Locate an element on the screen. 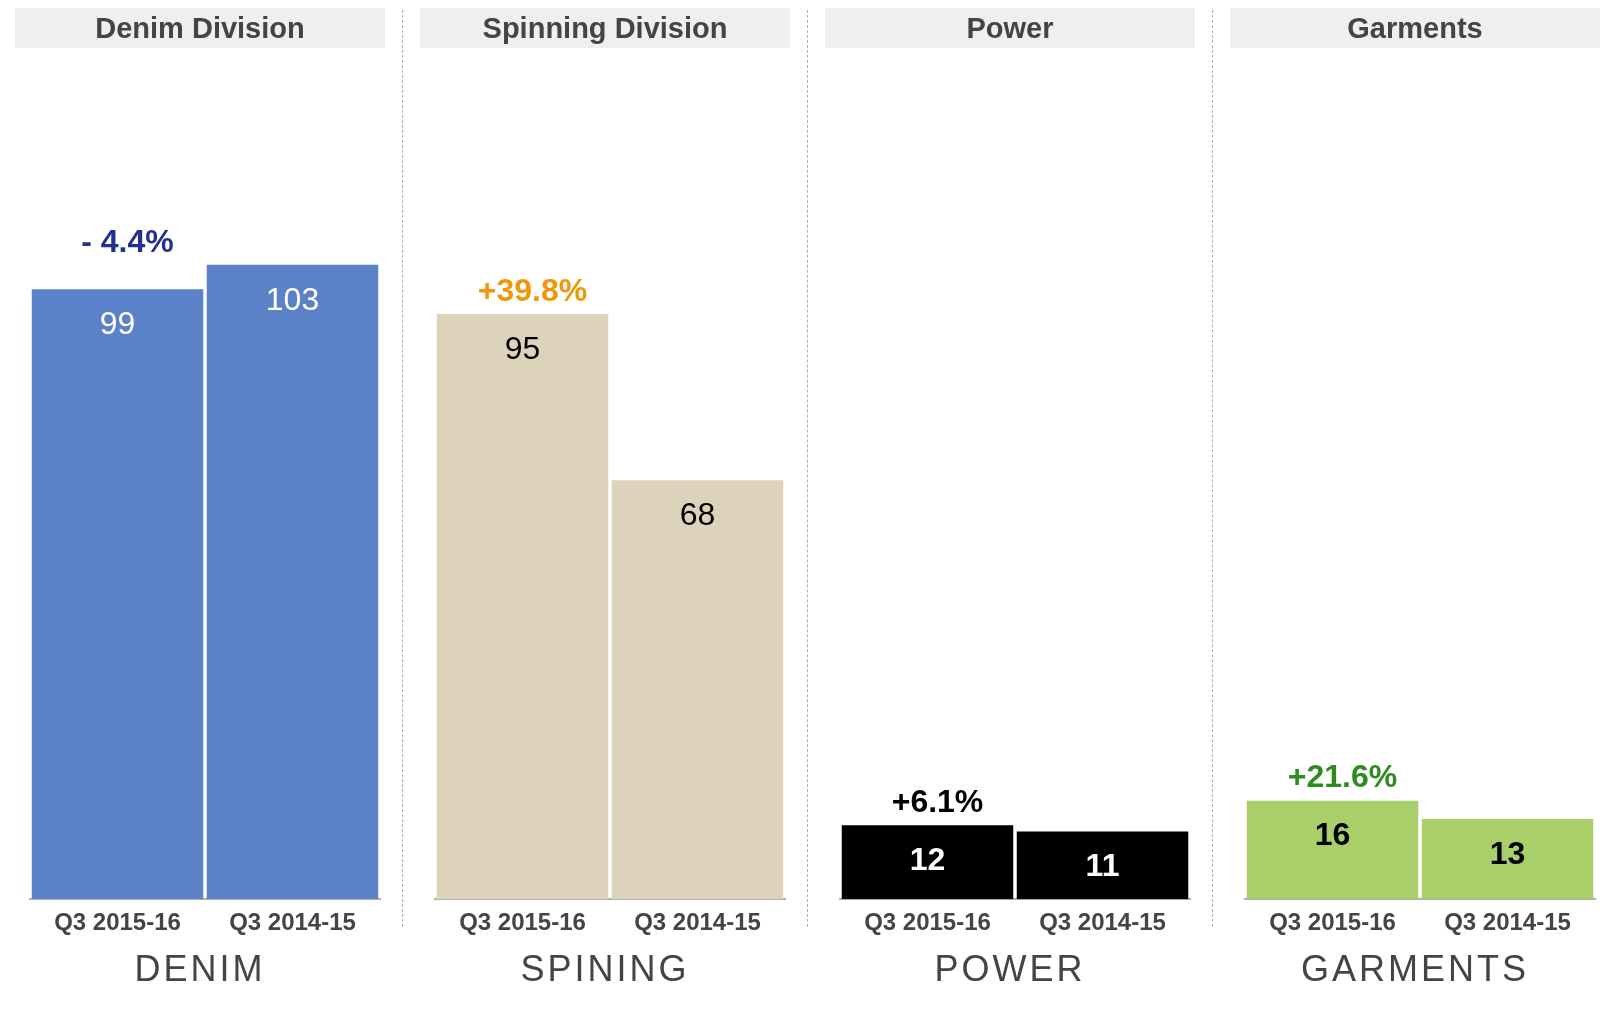  data-label: 13 is located at coordinates (1507, 852).